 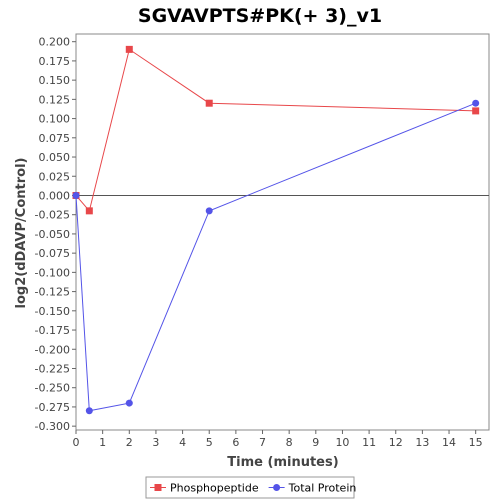 I want to click on y-tick-label: 0.075, so click(x=55, y=138).